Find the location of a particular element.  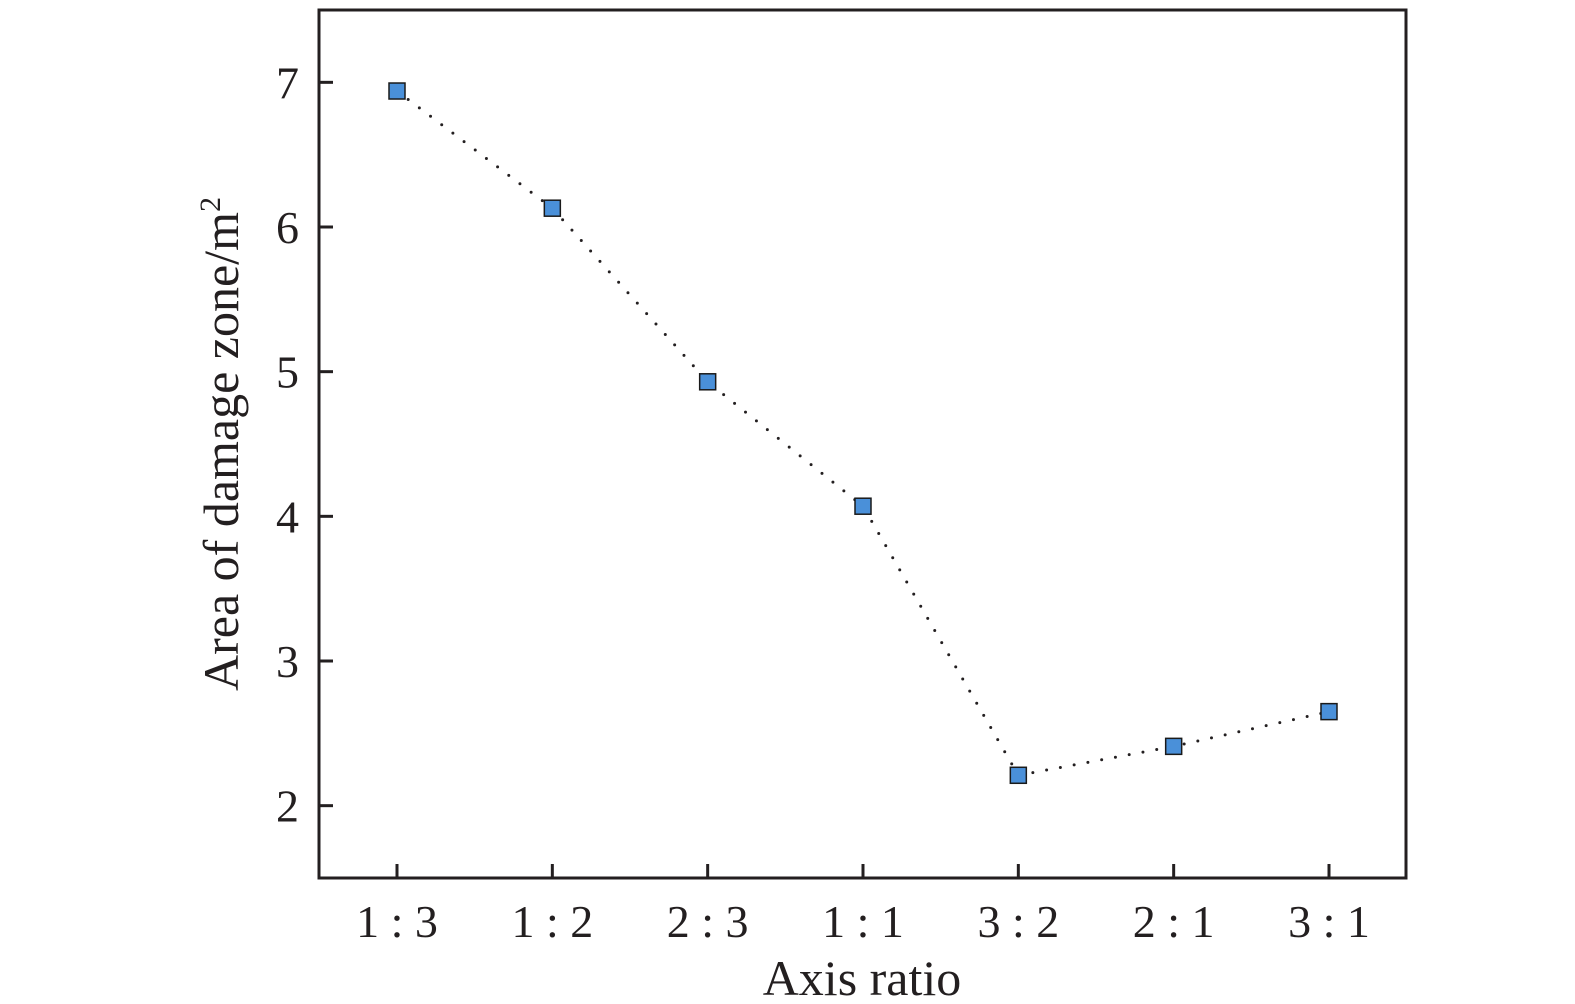

y-tick-label: 7 is located at coordinates (287, 82).